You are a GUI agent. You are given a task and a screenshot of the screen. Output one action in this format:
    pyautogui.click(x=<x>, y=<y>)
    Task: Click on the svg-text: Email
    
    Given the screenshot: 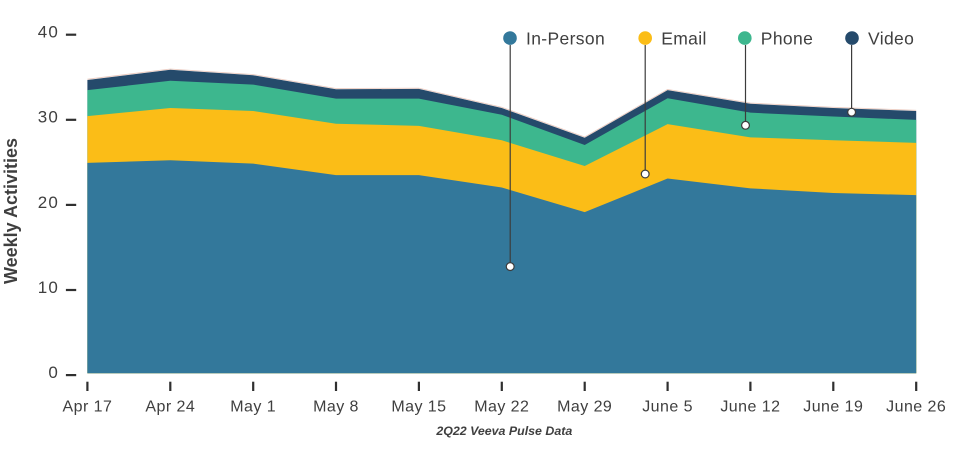 What is the action you would take?
    pyautogui.click(x=684, y=38)
    